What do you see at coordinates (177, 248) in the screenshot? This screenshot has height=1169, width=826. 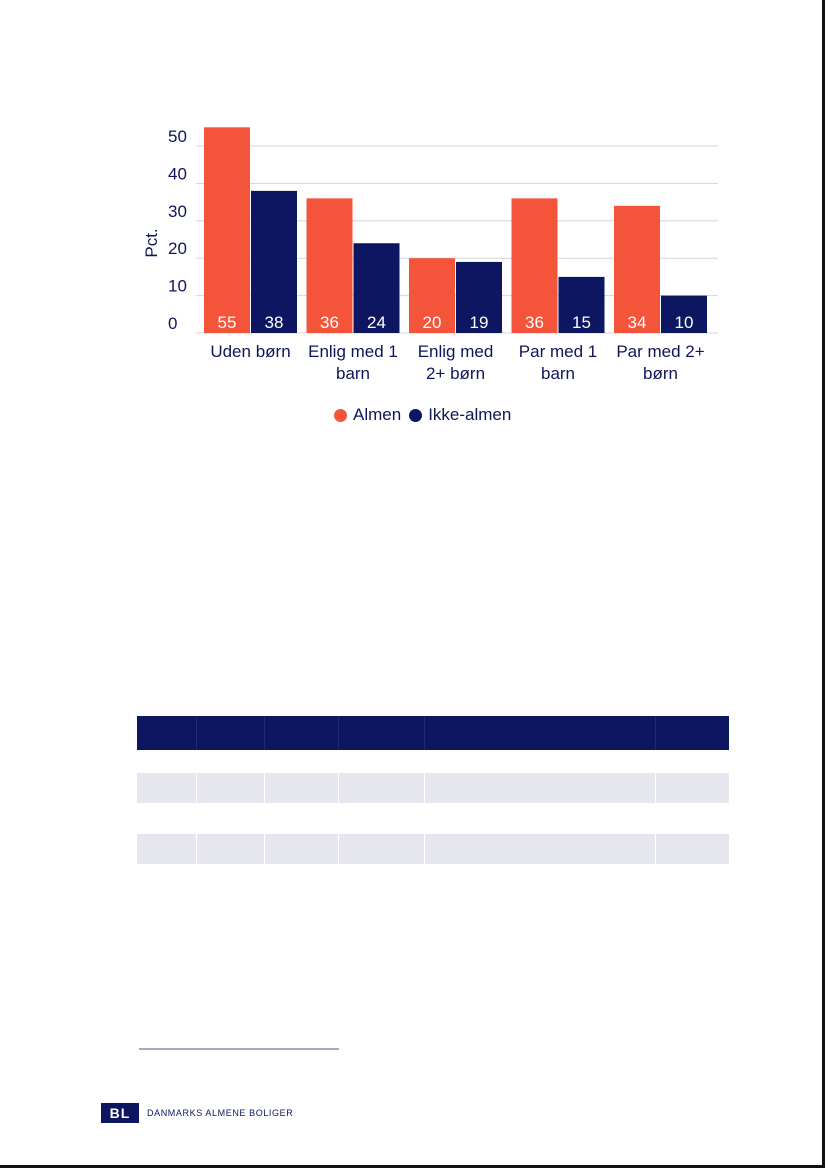 I see `y-tick-label: 20` at bounding box center [177, 248].